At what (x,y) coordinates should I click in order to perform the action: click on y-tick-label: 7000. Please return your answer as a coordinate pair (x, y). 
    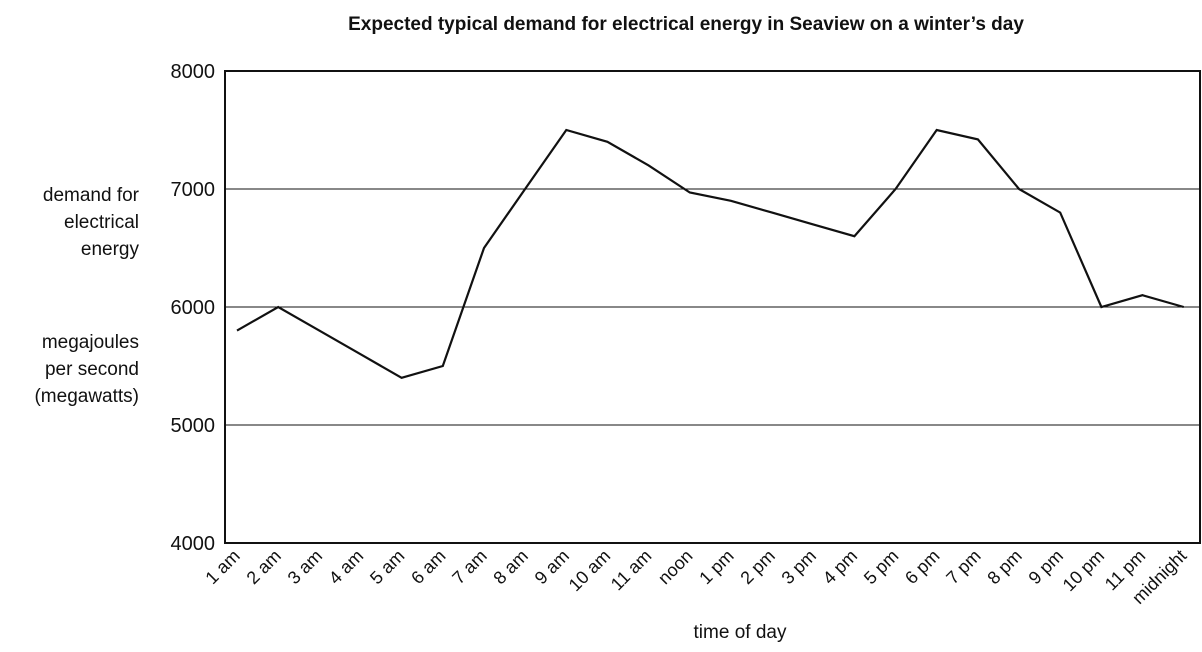
    Looking at the image, I should click on (193, 190).